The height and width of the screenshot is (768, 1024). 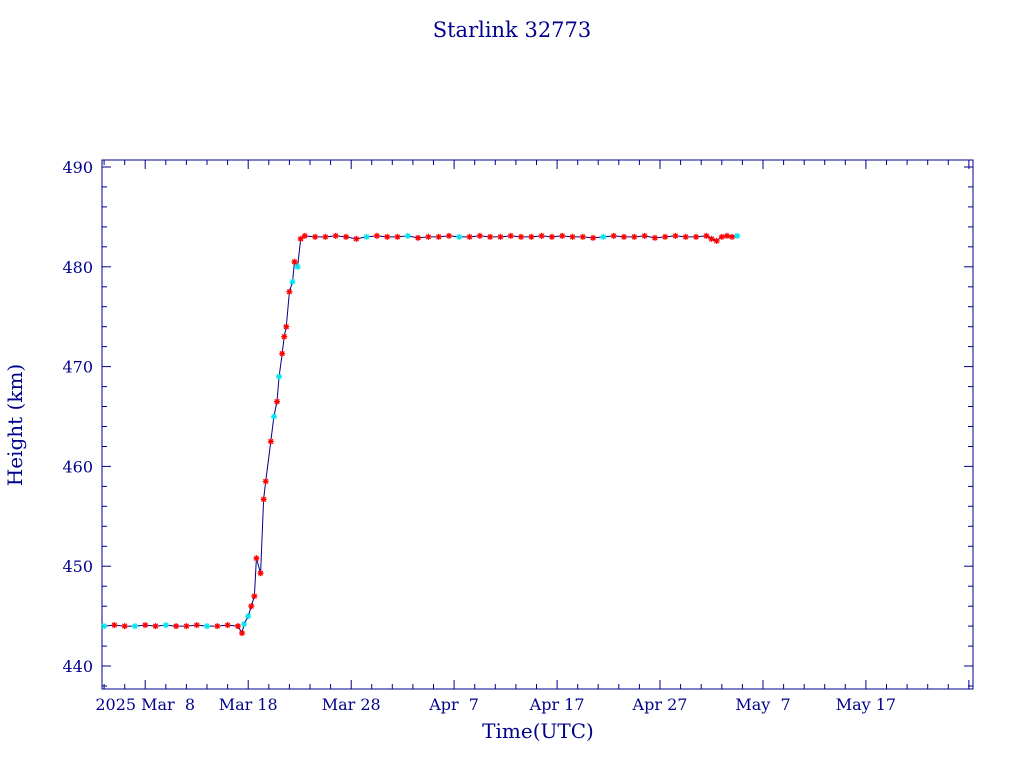 I want to click on x-tick-label: Apr 17, so click(x=557, y=704).